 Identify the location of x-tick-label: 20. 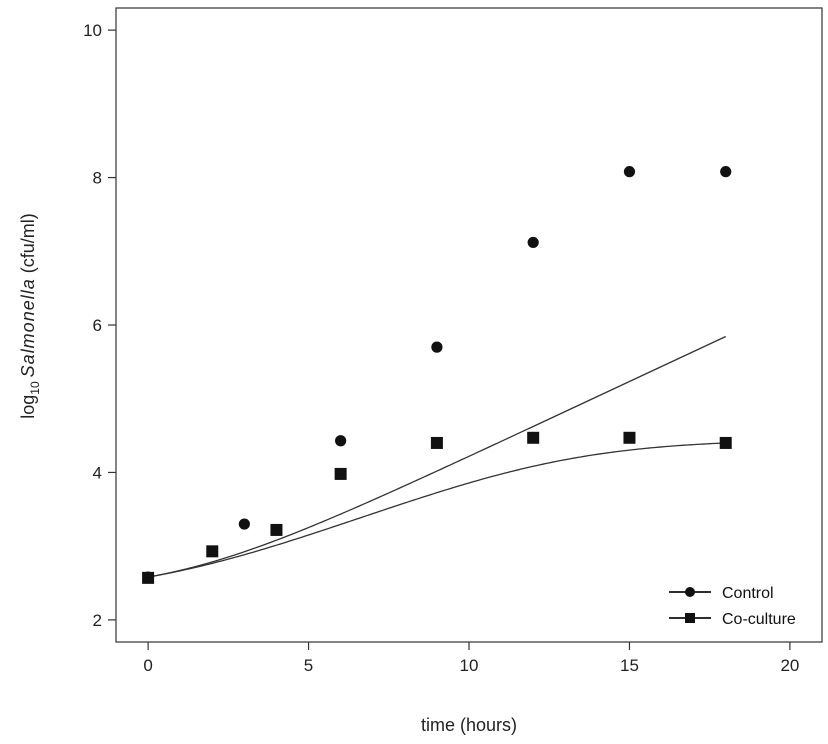
(789, 665).